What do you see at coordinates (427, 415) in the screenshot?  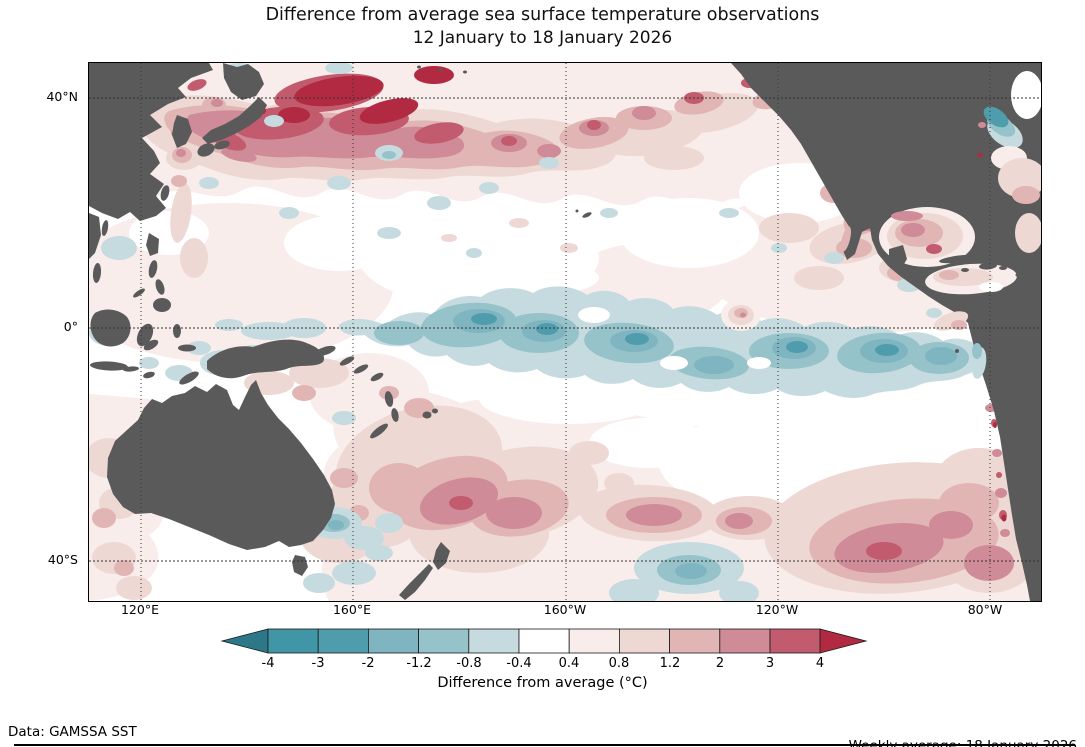 I see `land-fiji` at bounding box center [427, 415].